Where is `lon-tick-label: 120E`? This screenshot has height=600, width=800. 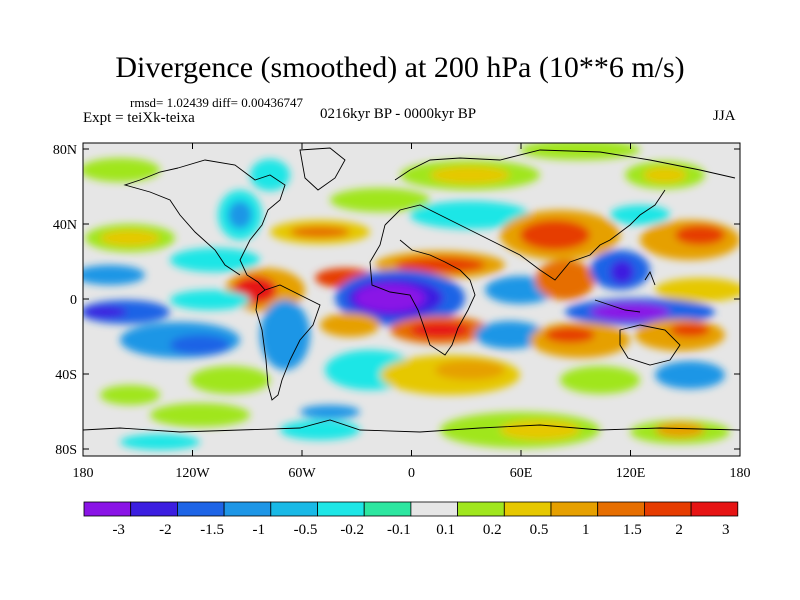
lon-tick-label: 120E is located at coordinates (631, 473).